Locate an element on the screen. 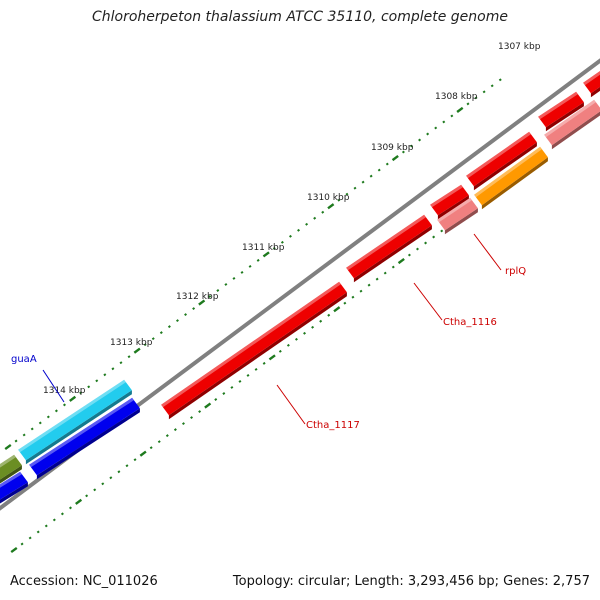 The image size is (600, 600). gene-label-ctha-1117: Ctha_1117 is located at coordinates (333, 425).